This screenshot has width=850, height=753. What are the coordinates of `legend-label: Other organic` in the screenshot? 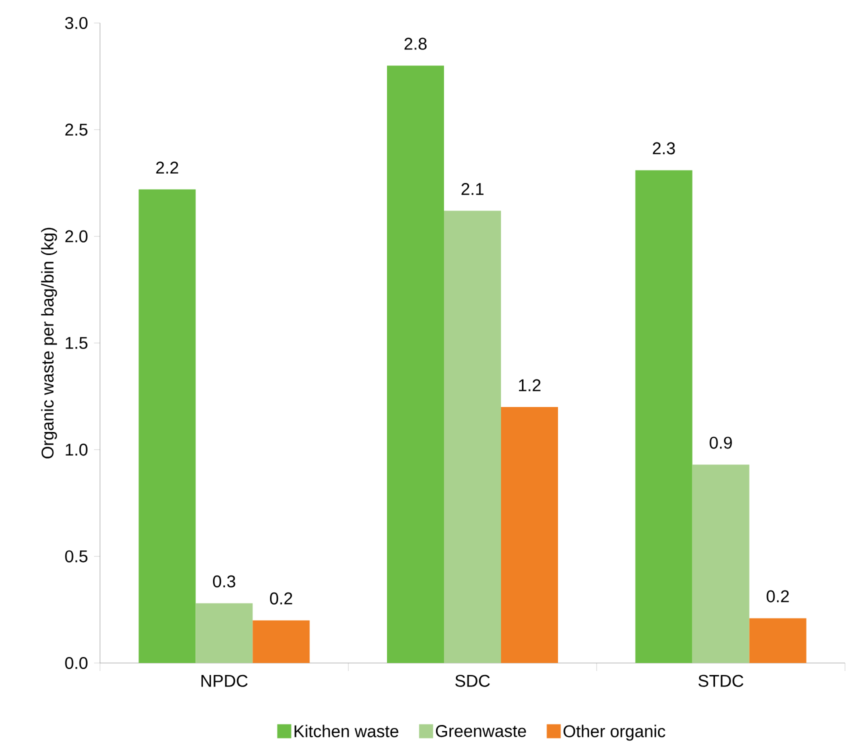 It's located at (615, 732).